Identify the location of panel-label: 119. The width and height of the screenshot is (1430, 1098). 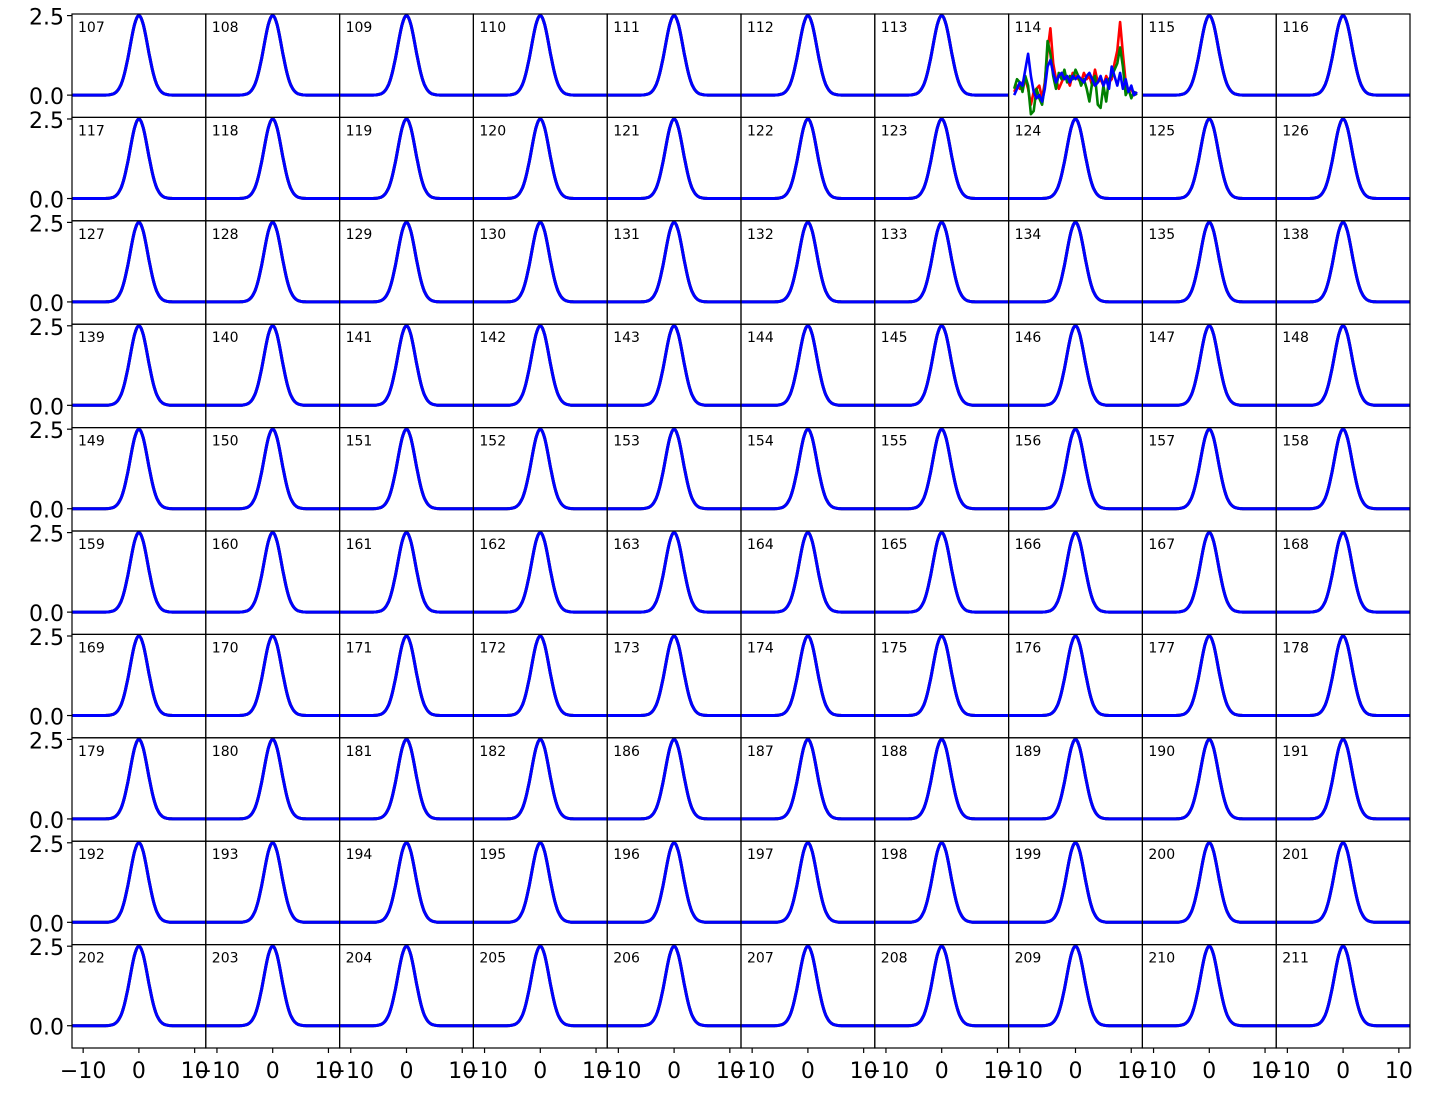
(359, 131).